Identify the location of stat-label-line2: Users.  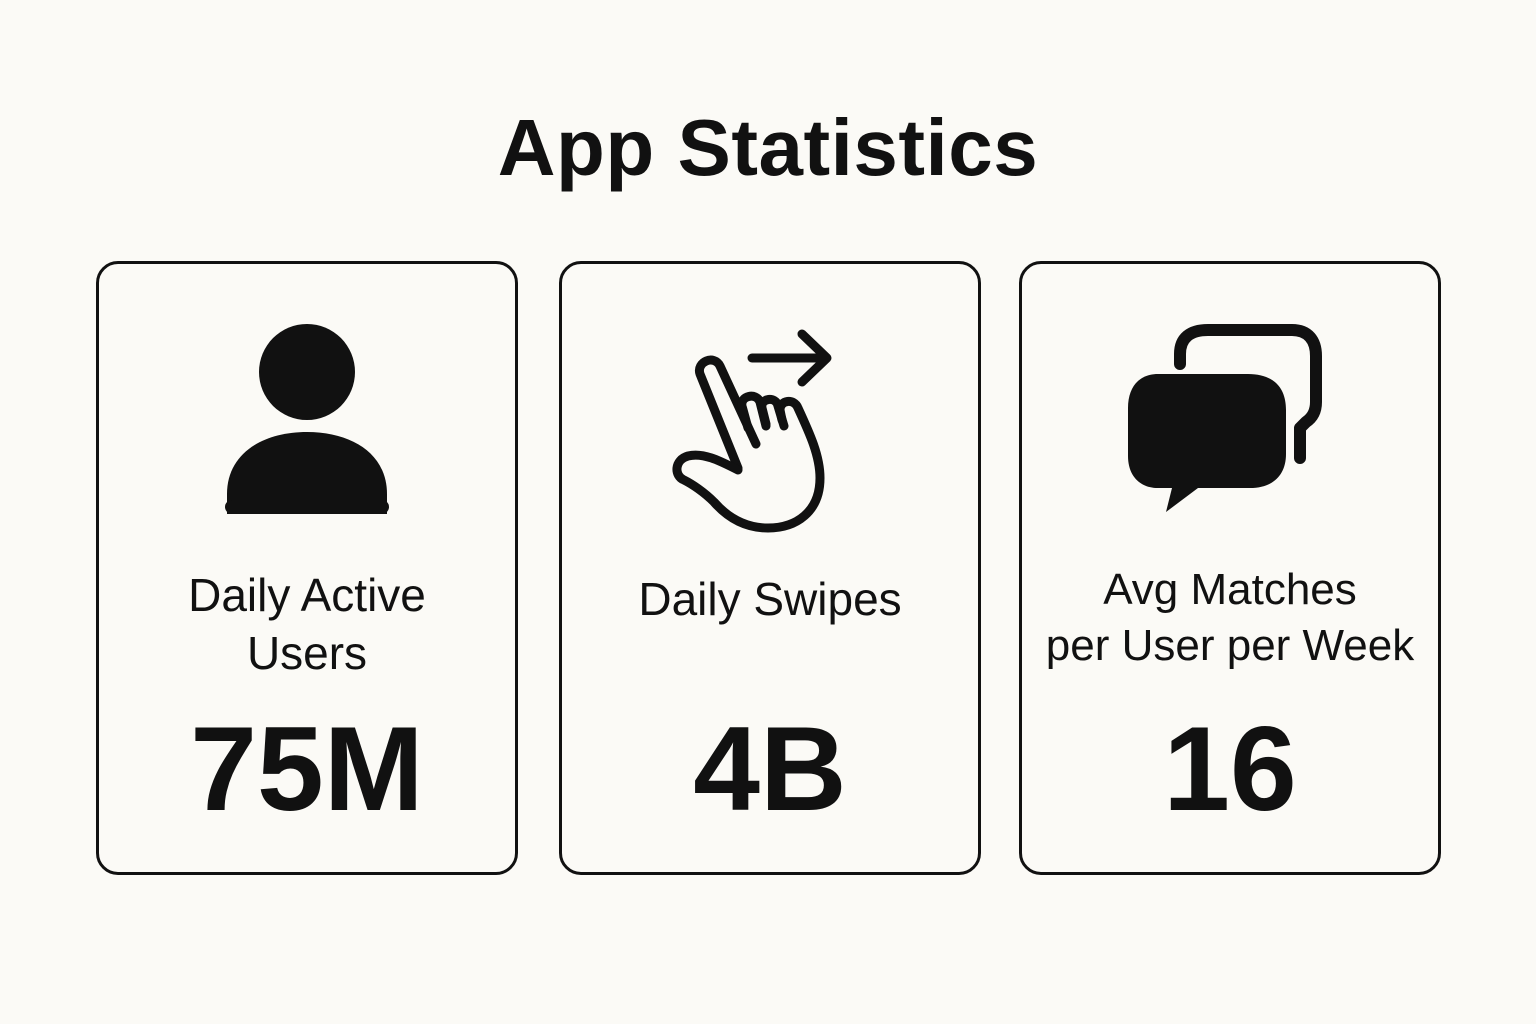
(307, 653).